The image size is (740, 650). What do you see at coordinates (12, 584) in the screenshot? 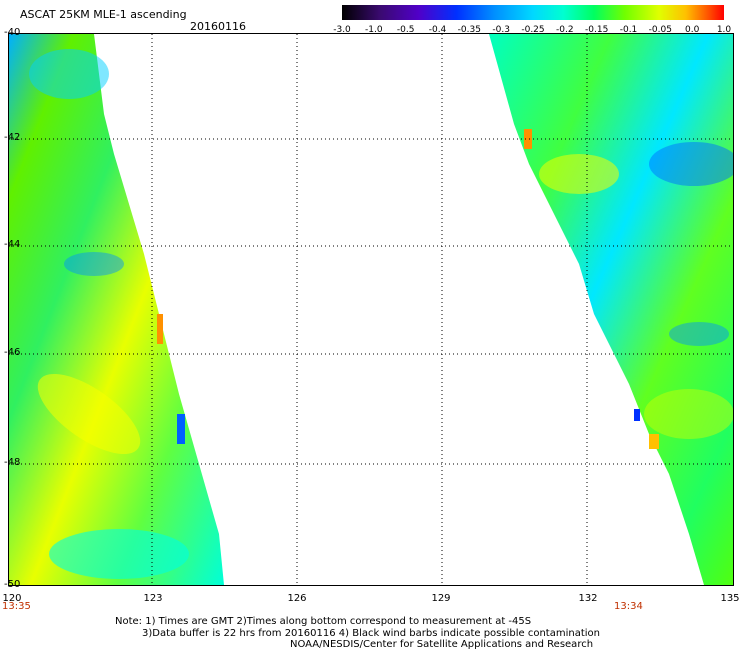
I see `lat-label: -50` at bounding box center [12, 584].